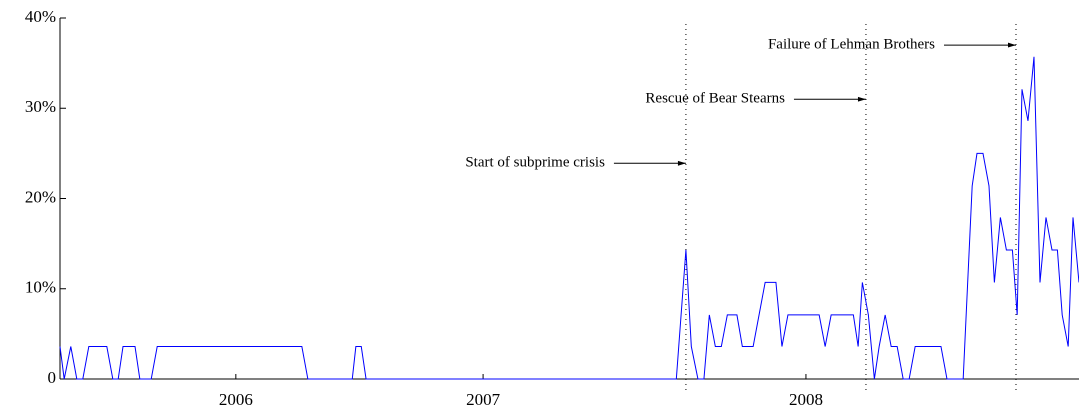 The image size is (1079, 415). I want to click on x-tick-label: 2008, so click(806, 399).